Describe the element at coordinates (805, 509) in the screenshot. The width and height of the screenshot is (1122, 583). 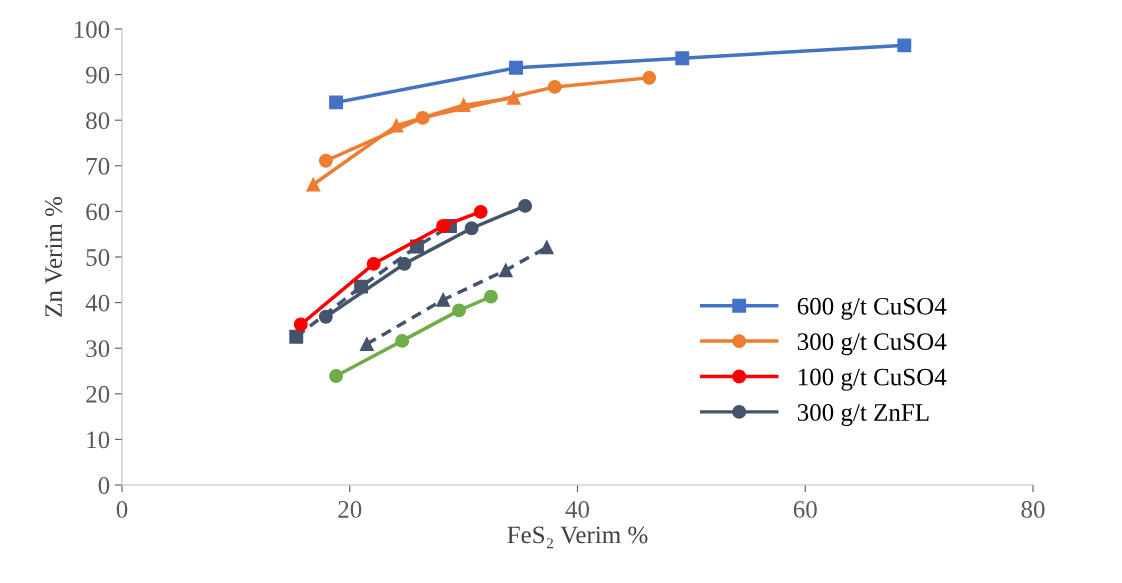
I see `x-tick-label: 60` at that location.